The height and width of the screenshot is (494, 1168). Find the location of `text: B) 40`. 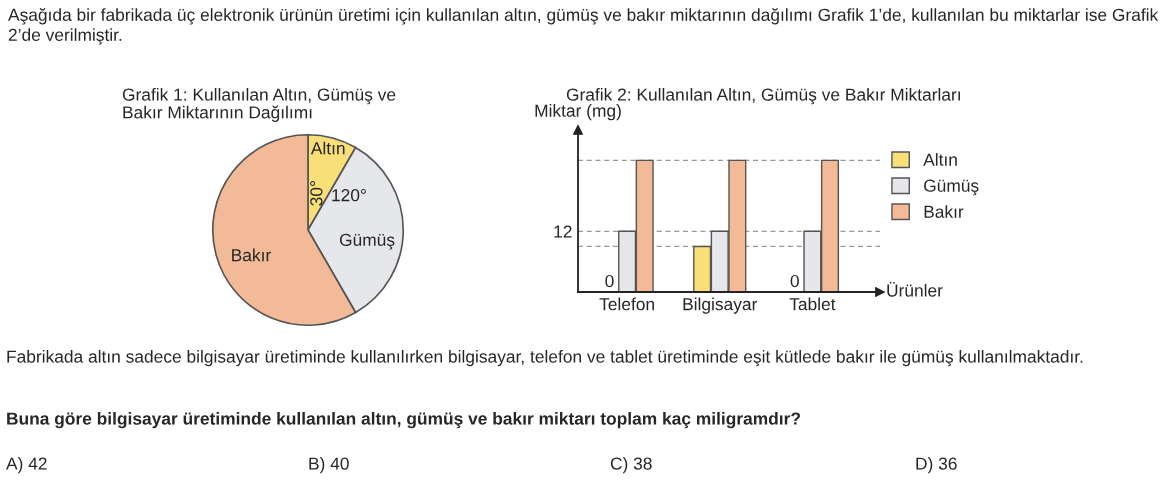

text: B) 40 is located at coordinates (329, 465).